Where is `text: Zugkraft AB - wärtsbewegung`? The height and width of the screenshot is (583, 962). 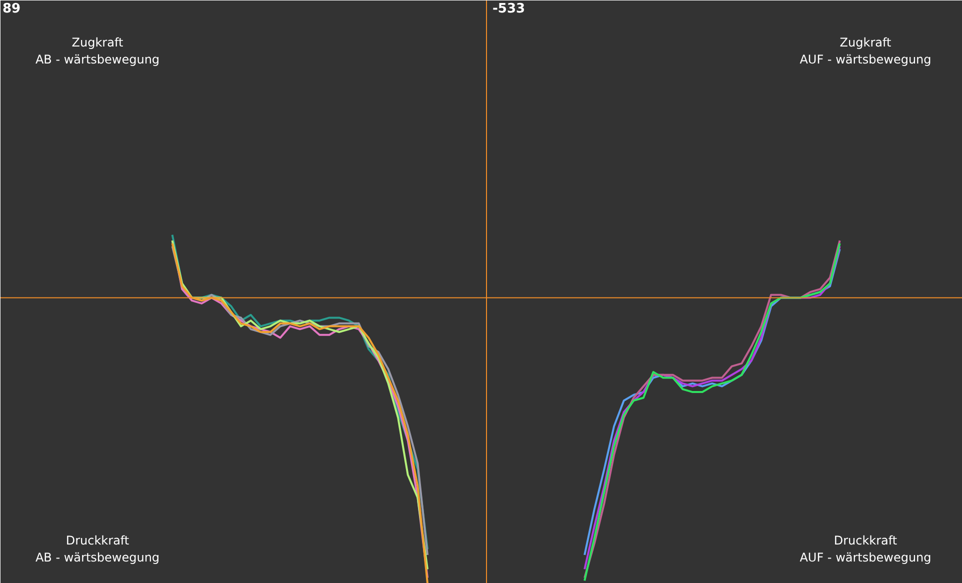 text: Zugkraft AB - wärtsbewegung is located at coordinates (97, 51).